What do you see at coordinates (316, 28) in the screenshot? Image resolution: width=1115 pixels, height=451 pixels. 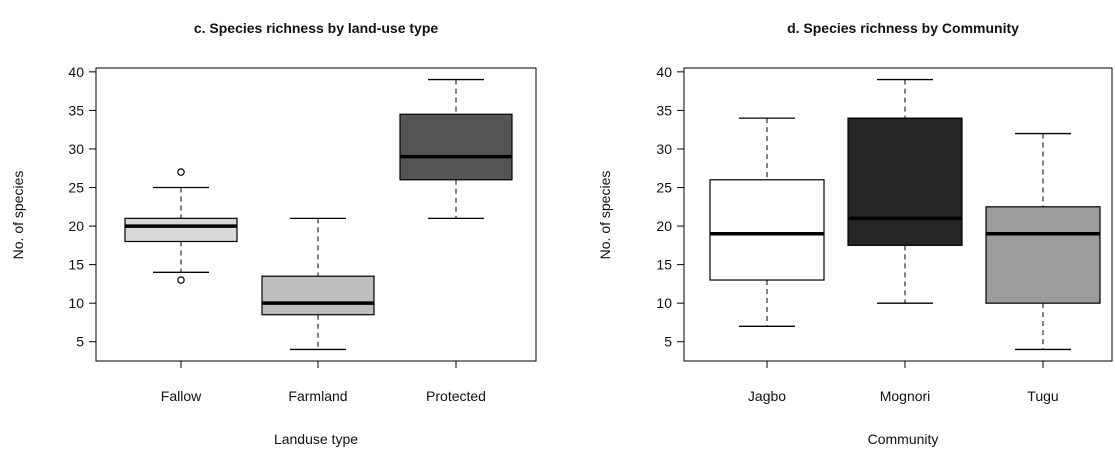 I see `chart-title: c. Species richness by land-use type` at bounding box center [316, 28].